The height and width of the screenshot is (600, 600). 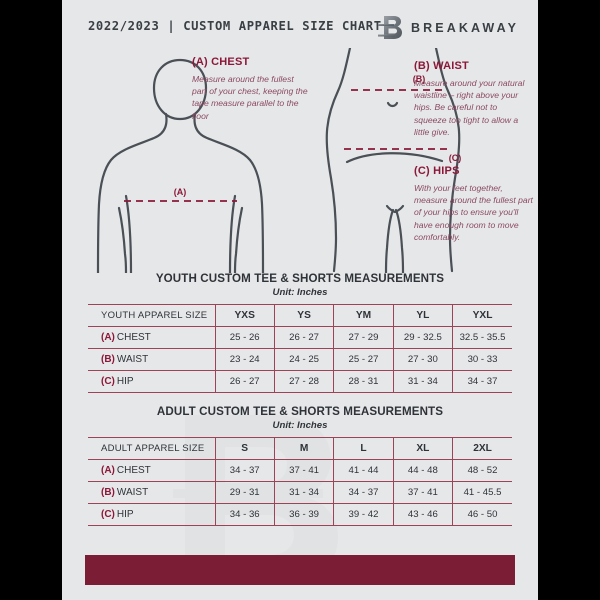 What do you see at coordinates (419, 79) in the screenshot?
I see `waist-measure-label: (B)` at bounding box center [419, 79].